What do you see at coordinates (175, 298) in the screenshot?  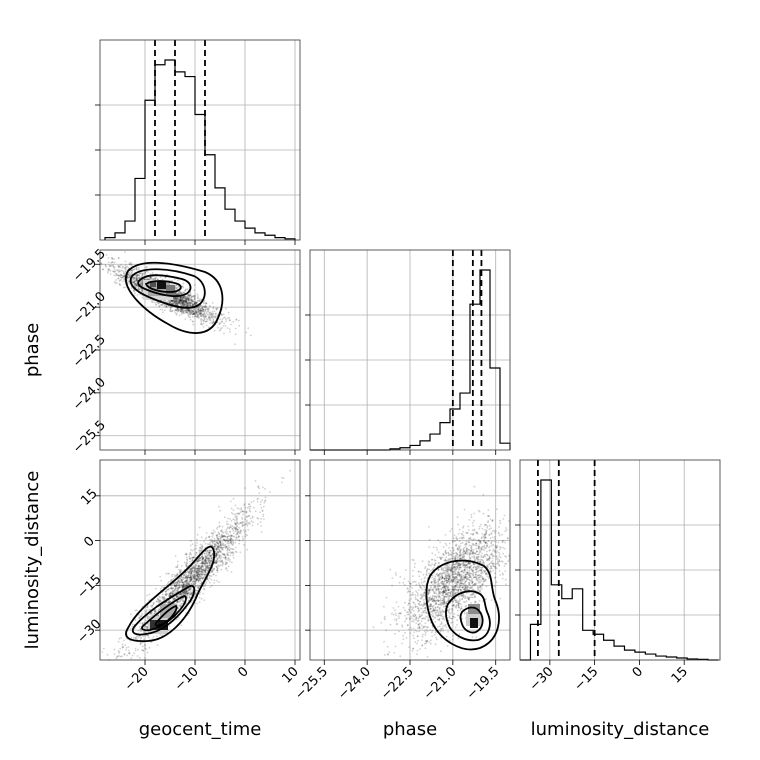 I see `data-phase-vs-geocent-time` at bounding box center [175, 298].